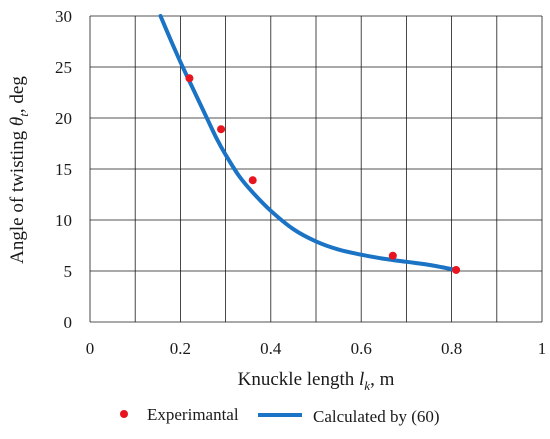 The height and width of the screenshot is (439, 550). I want to click on y-tick-label: 30, so click(63, 16).